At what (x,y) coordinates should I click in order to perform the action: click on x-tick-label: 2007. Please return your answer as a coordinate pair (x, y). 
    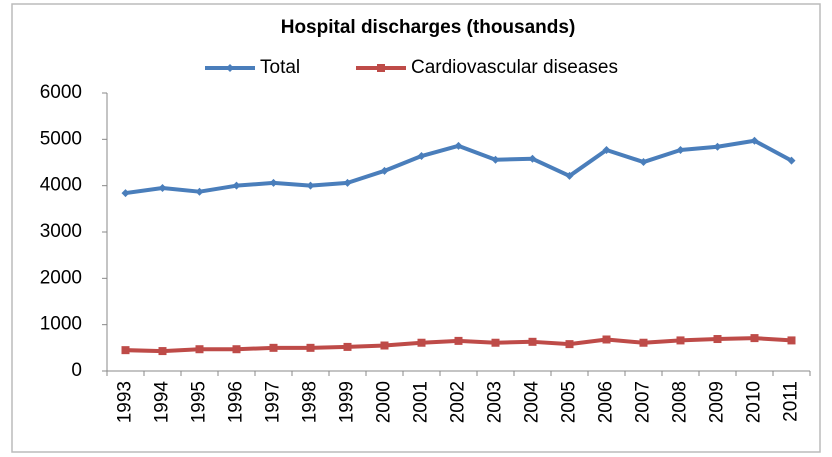
    Looking at the image, I should click on (643, 402).